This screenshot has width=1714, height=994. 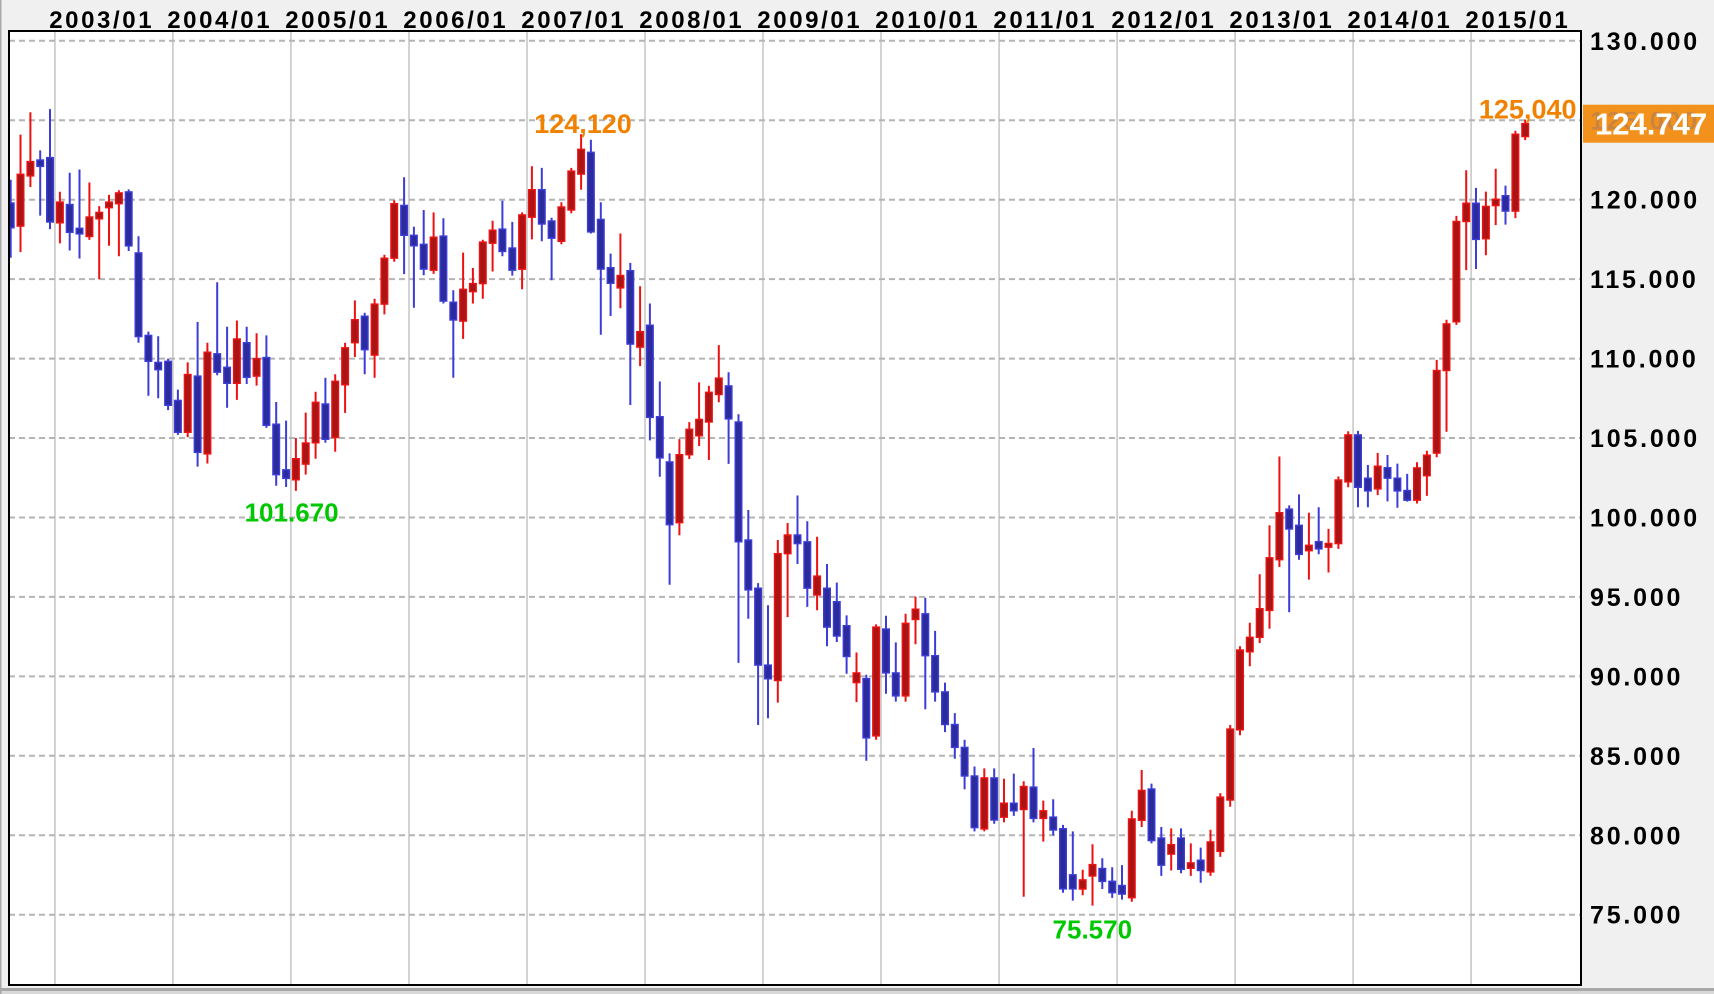 I want to click on svg-text: 124,120, so click(x=583, y=124).